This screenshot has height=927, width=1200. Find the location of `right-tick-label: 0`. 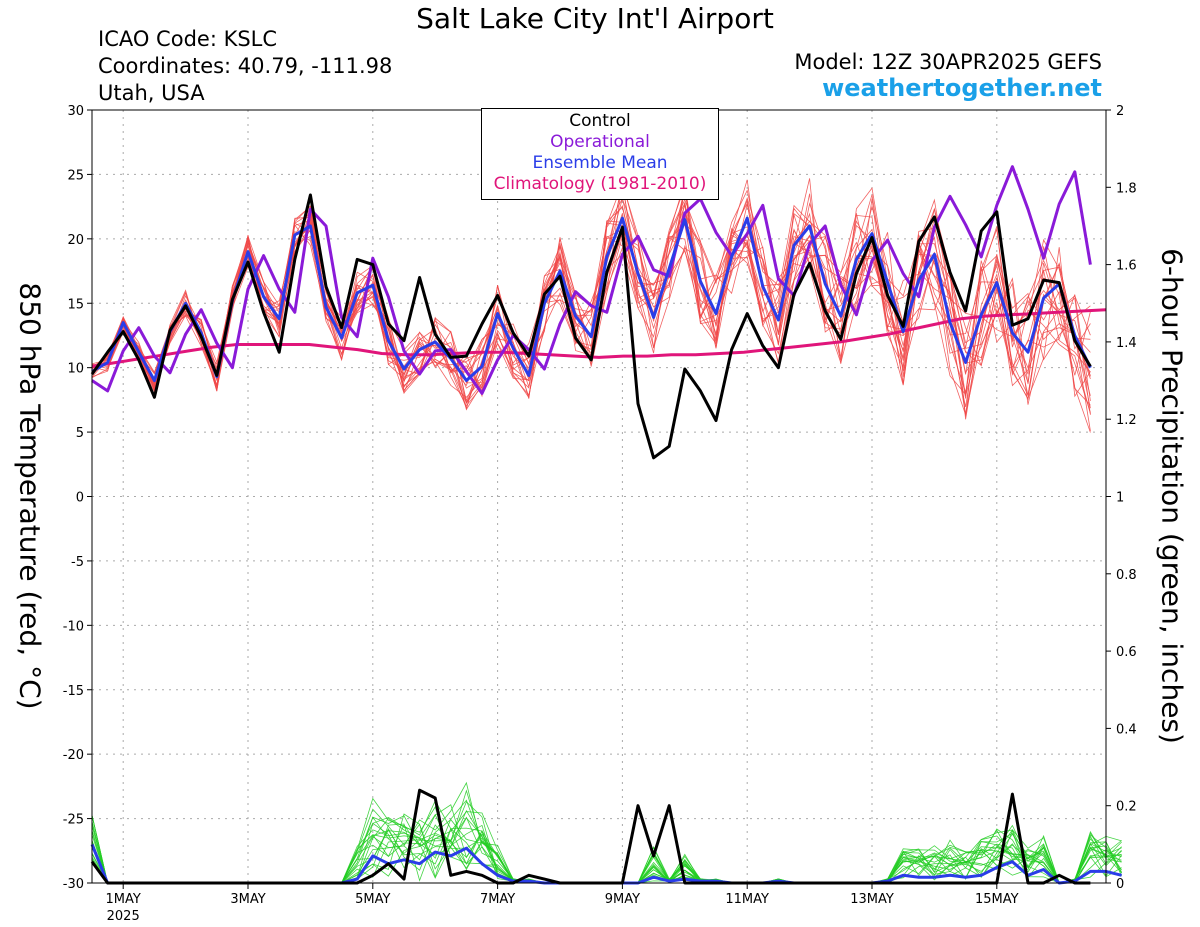

right-tick-label: 0 is located at coordinates (1120, 884).